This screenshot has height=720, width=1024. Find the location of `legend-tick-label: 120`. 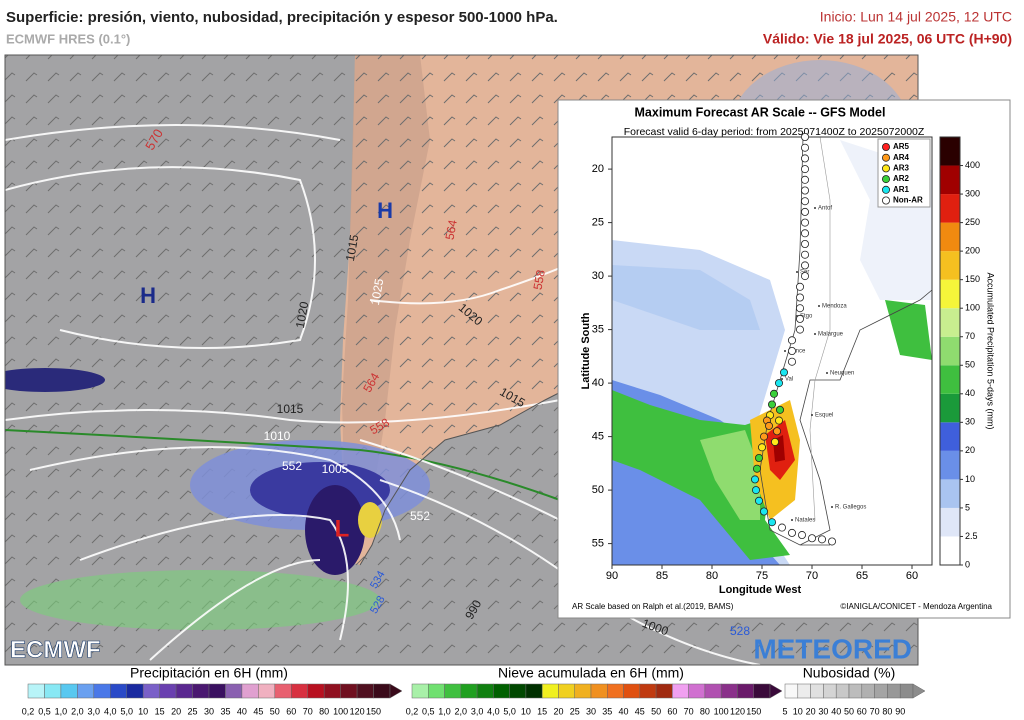

legend-tick-label: 120 is located at coordinates (357, 711).